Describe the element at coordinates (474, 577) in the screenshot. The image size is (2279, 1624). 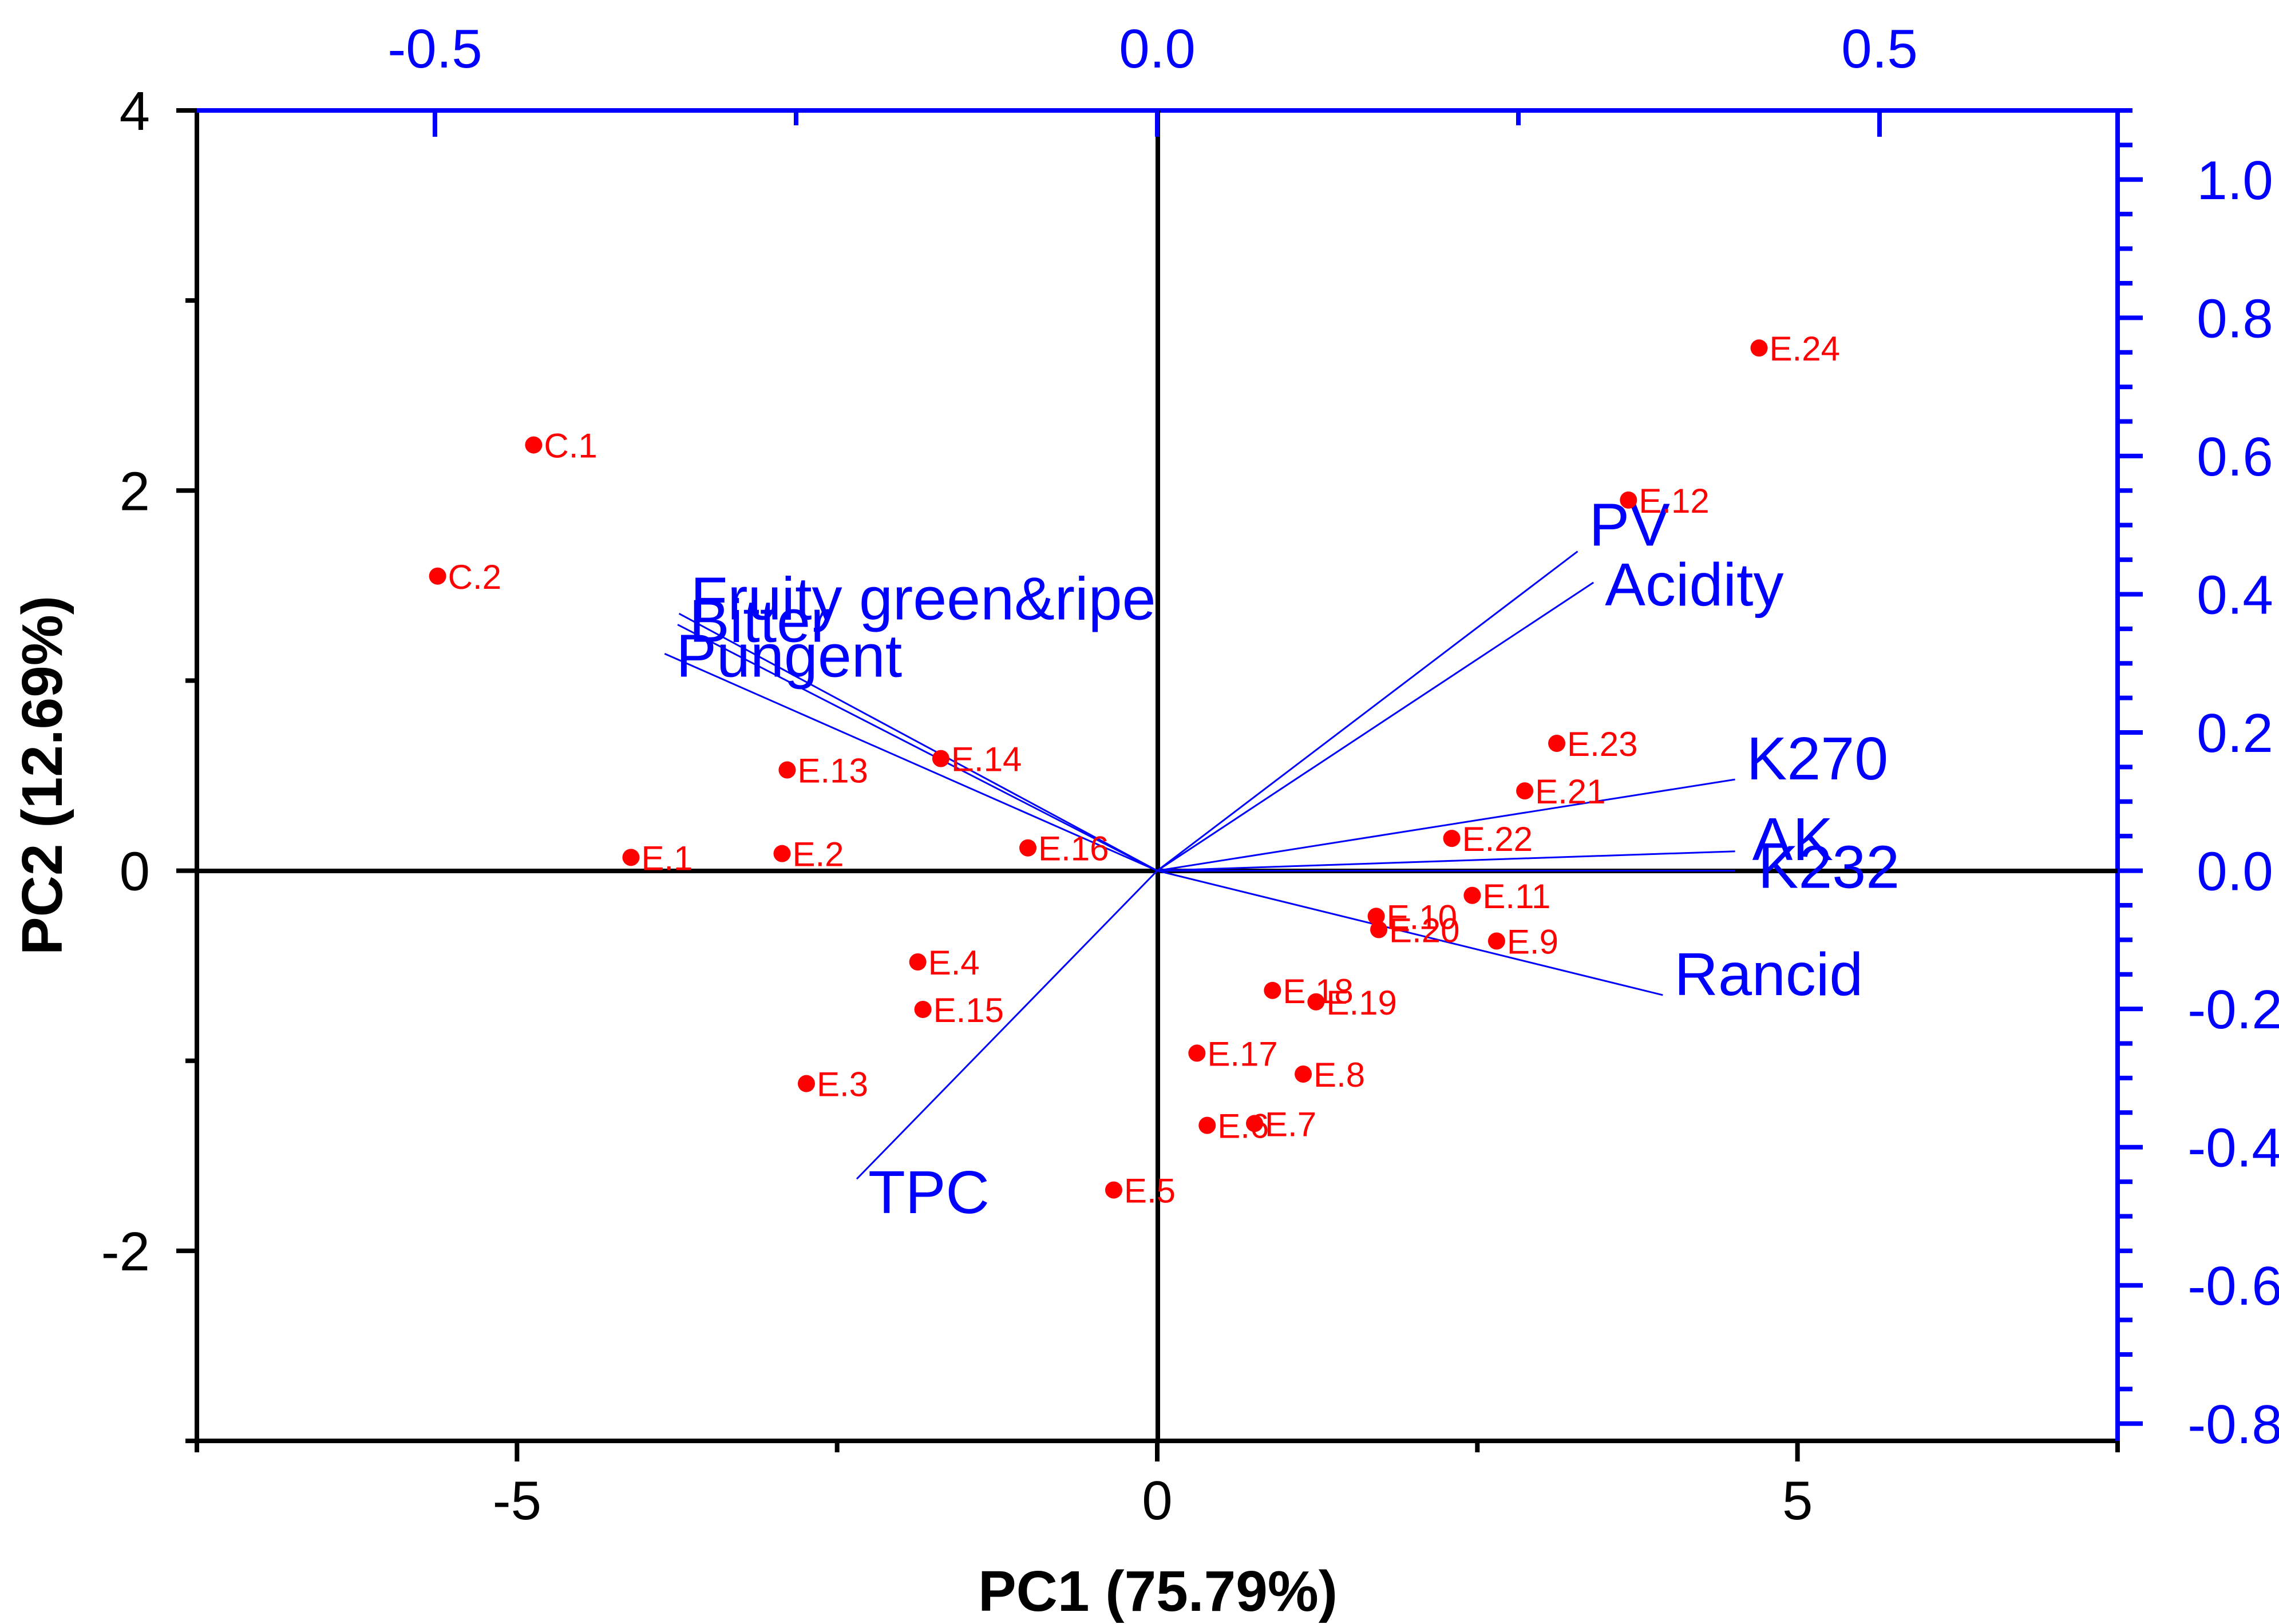
I see `point-label: C.2` at that location.